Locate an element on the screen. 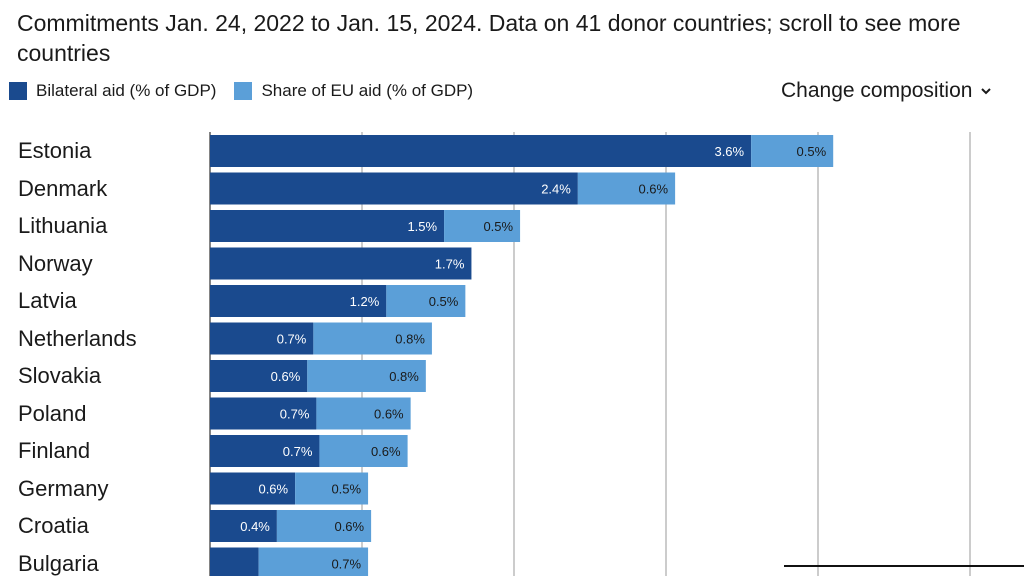 Image resolution: width=1024 pixels, height=576 pixels. change-composition-label: Change composition is located at coordinates (877, 90).